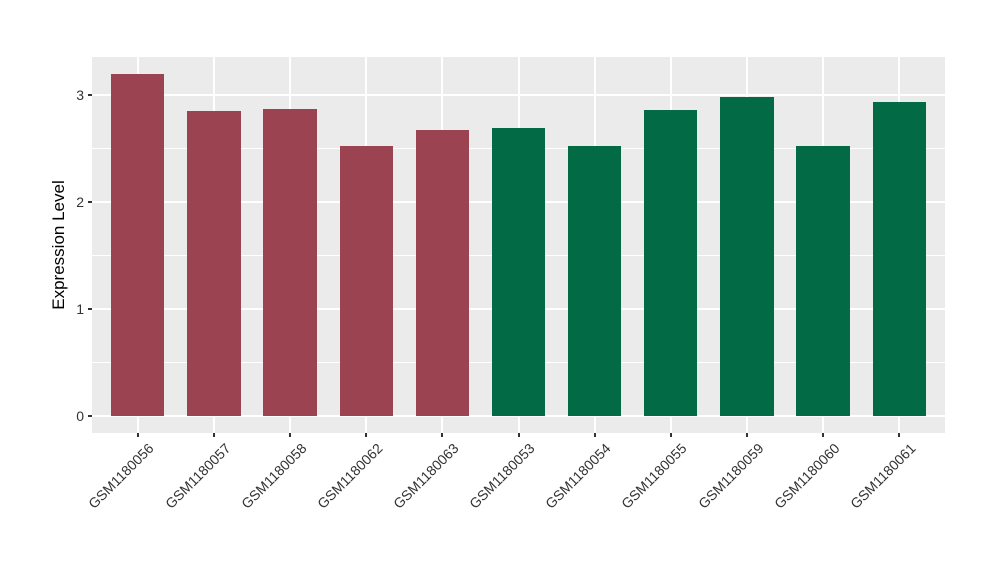  Describe the element at coordinates (349, 476) in the screenshot. I see `x-tick-label: GSM1180062` at that location.